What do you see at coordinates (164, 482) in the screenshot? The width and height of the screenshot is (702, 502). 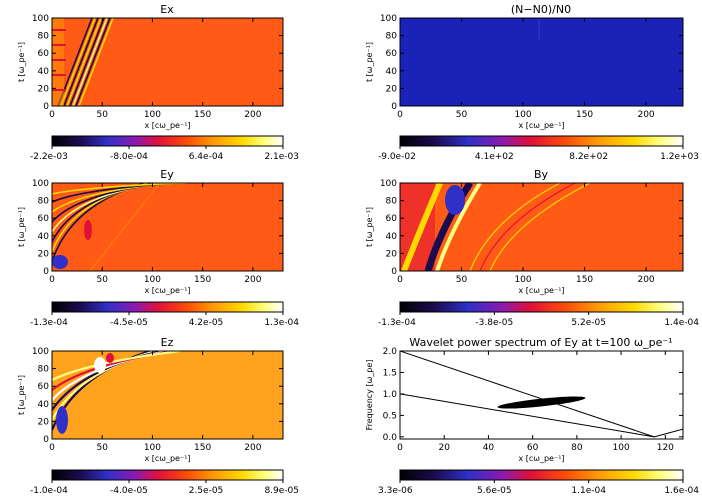 I see `colorbar-ez: -1.0e-04 -4.0e-05 2.5e-05 8.9e-05` at bounding box center [164, 482].